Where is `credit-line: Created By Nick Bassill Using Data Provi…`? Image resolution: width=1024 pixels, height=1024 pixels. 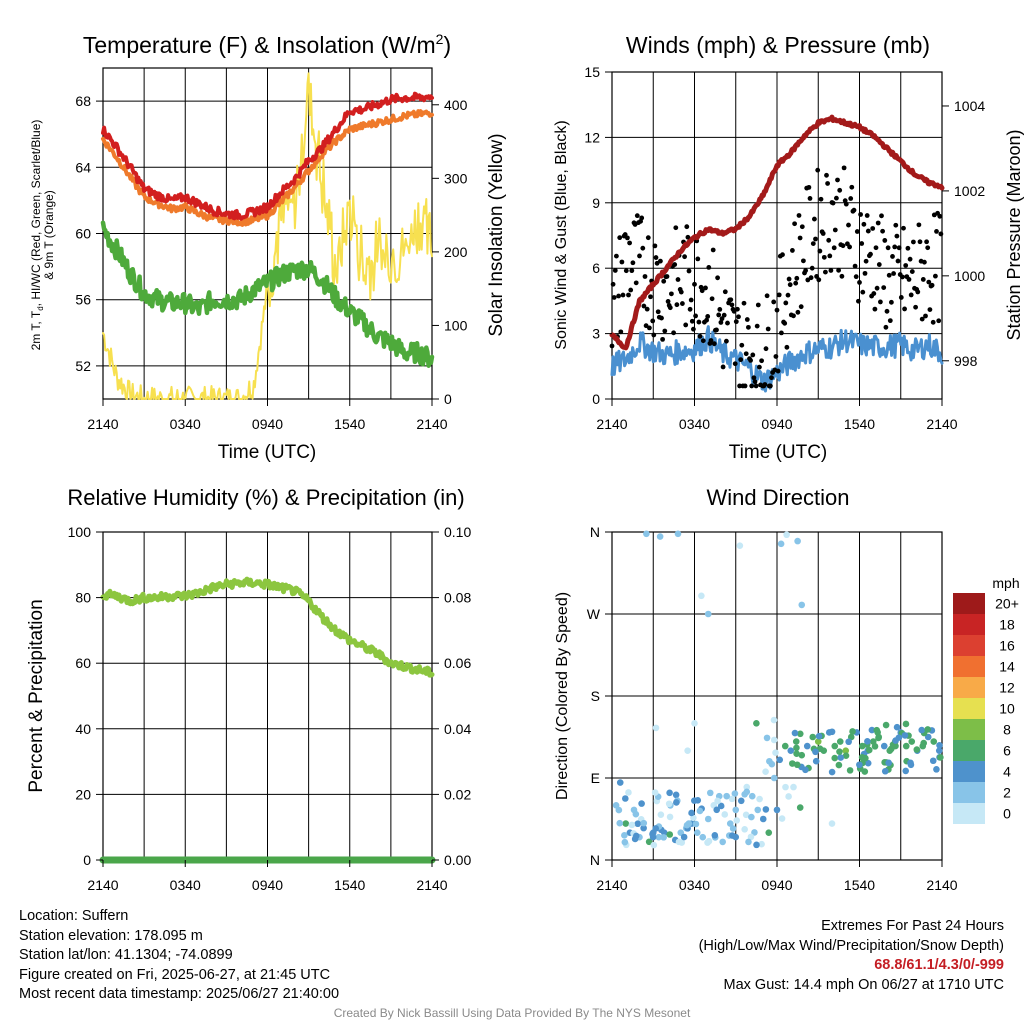 credit-line: Created By Nick Bassill Using Data Provi… is located at coordinates (512, 1013).